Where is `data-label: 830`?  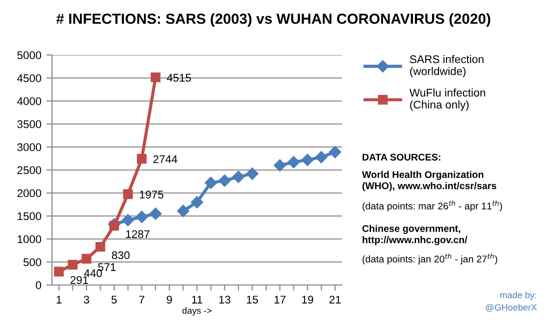
data-label: 830 is located at coordinates (121, 255).